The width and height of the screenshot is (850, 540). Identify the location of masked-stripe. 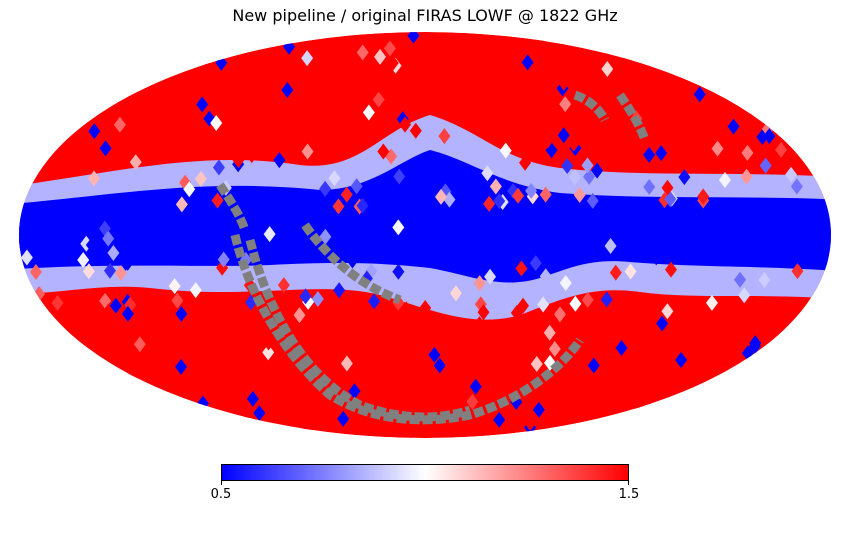
(358, 330).